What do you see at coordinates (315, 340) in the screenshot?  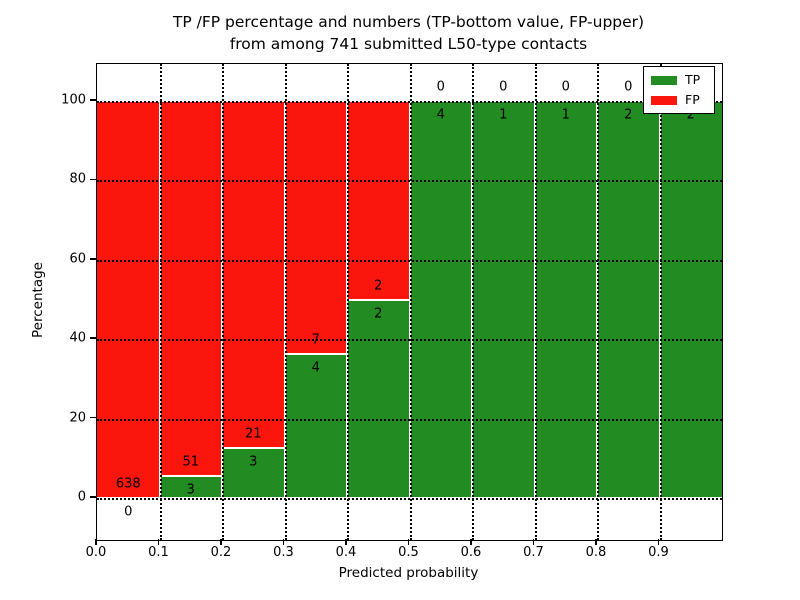 I see `fp-count-label: 7` at bounding box center [315, 340].